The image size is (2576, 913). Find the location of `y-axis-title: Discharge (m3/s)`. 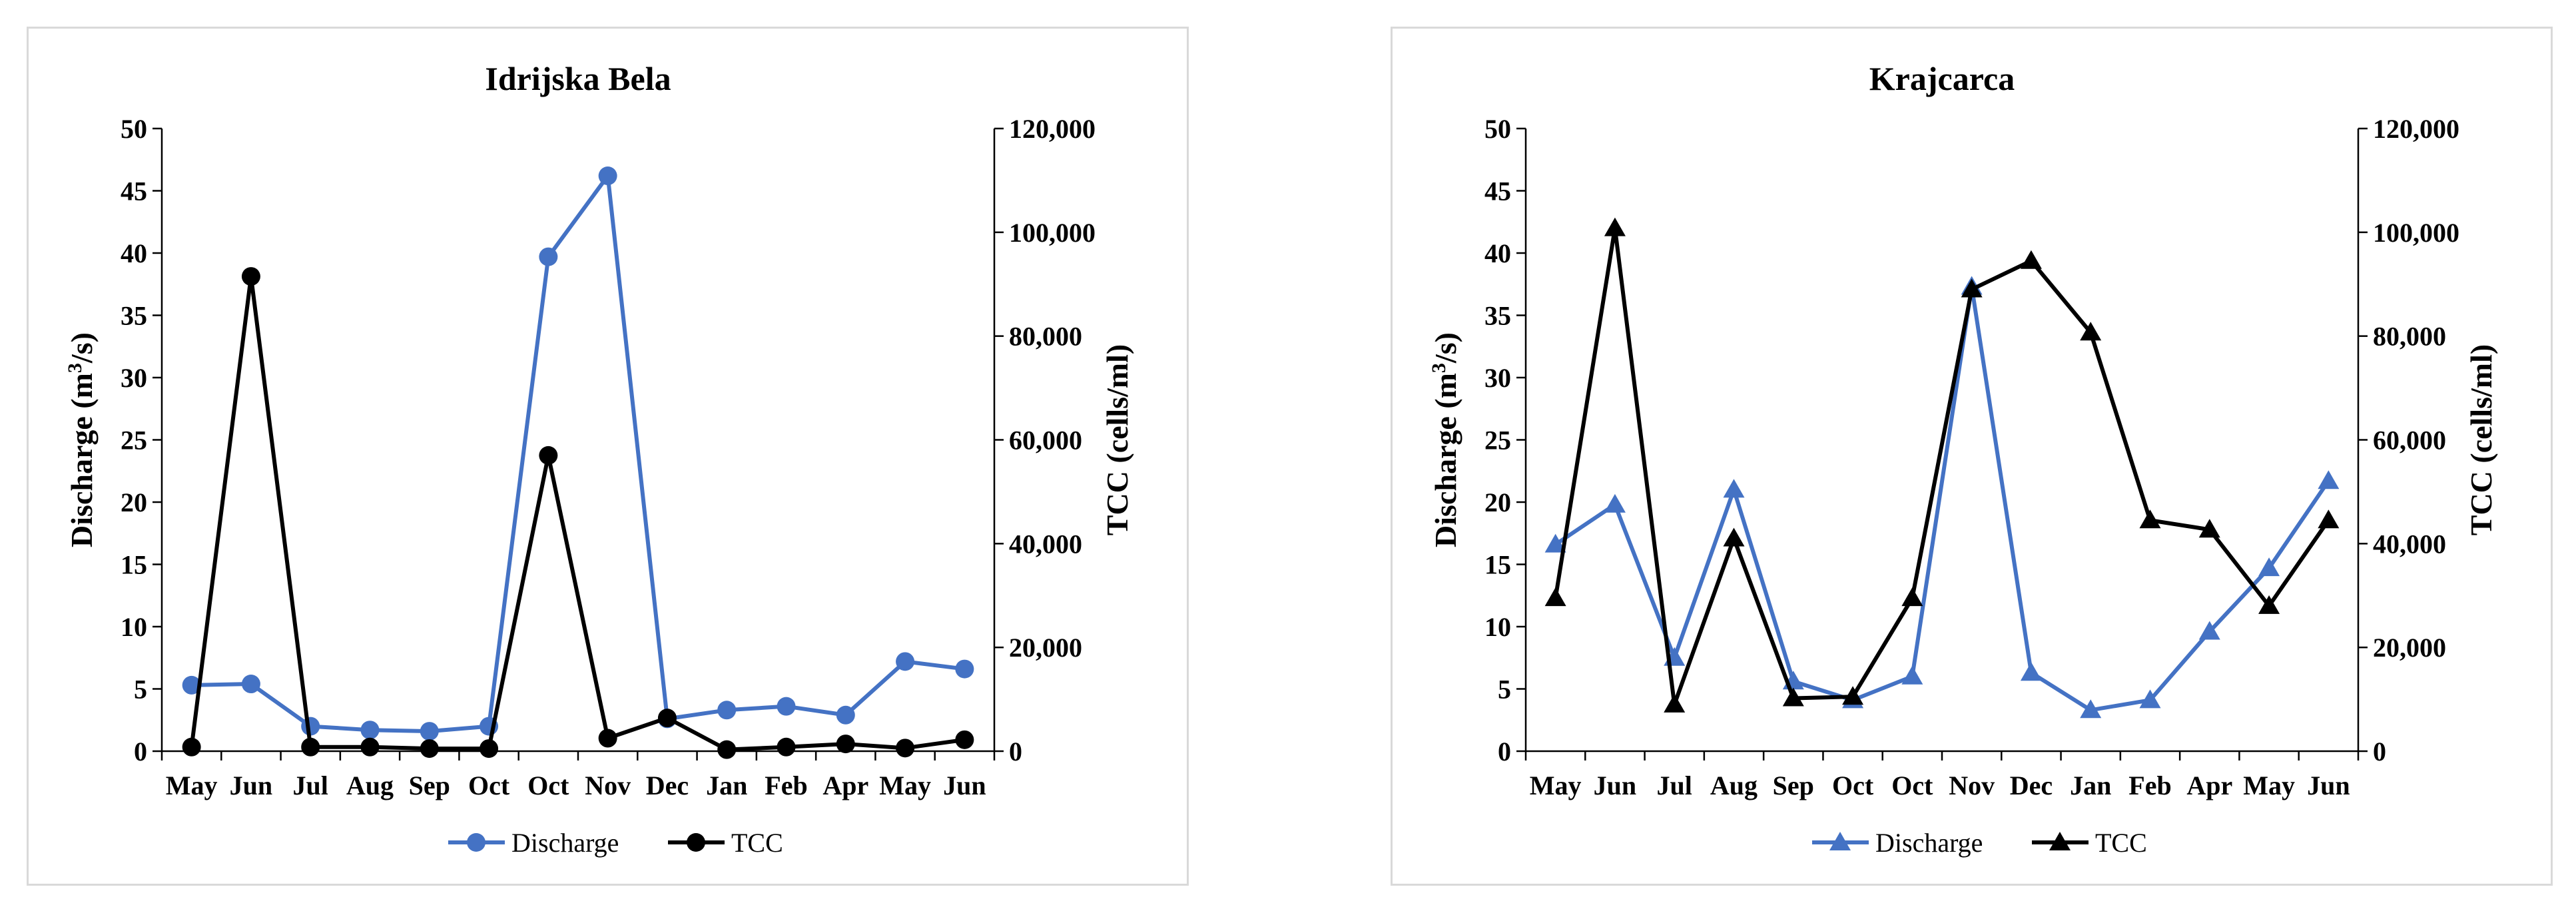

y-axis-title: Discharge (m3/s) is located at coordinates (81, 439).